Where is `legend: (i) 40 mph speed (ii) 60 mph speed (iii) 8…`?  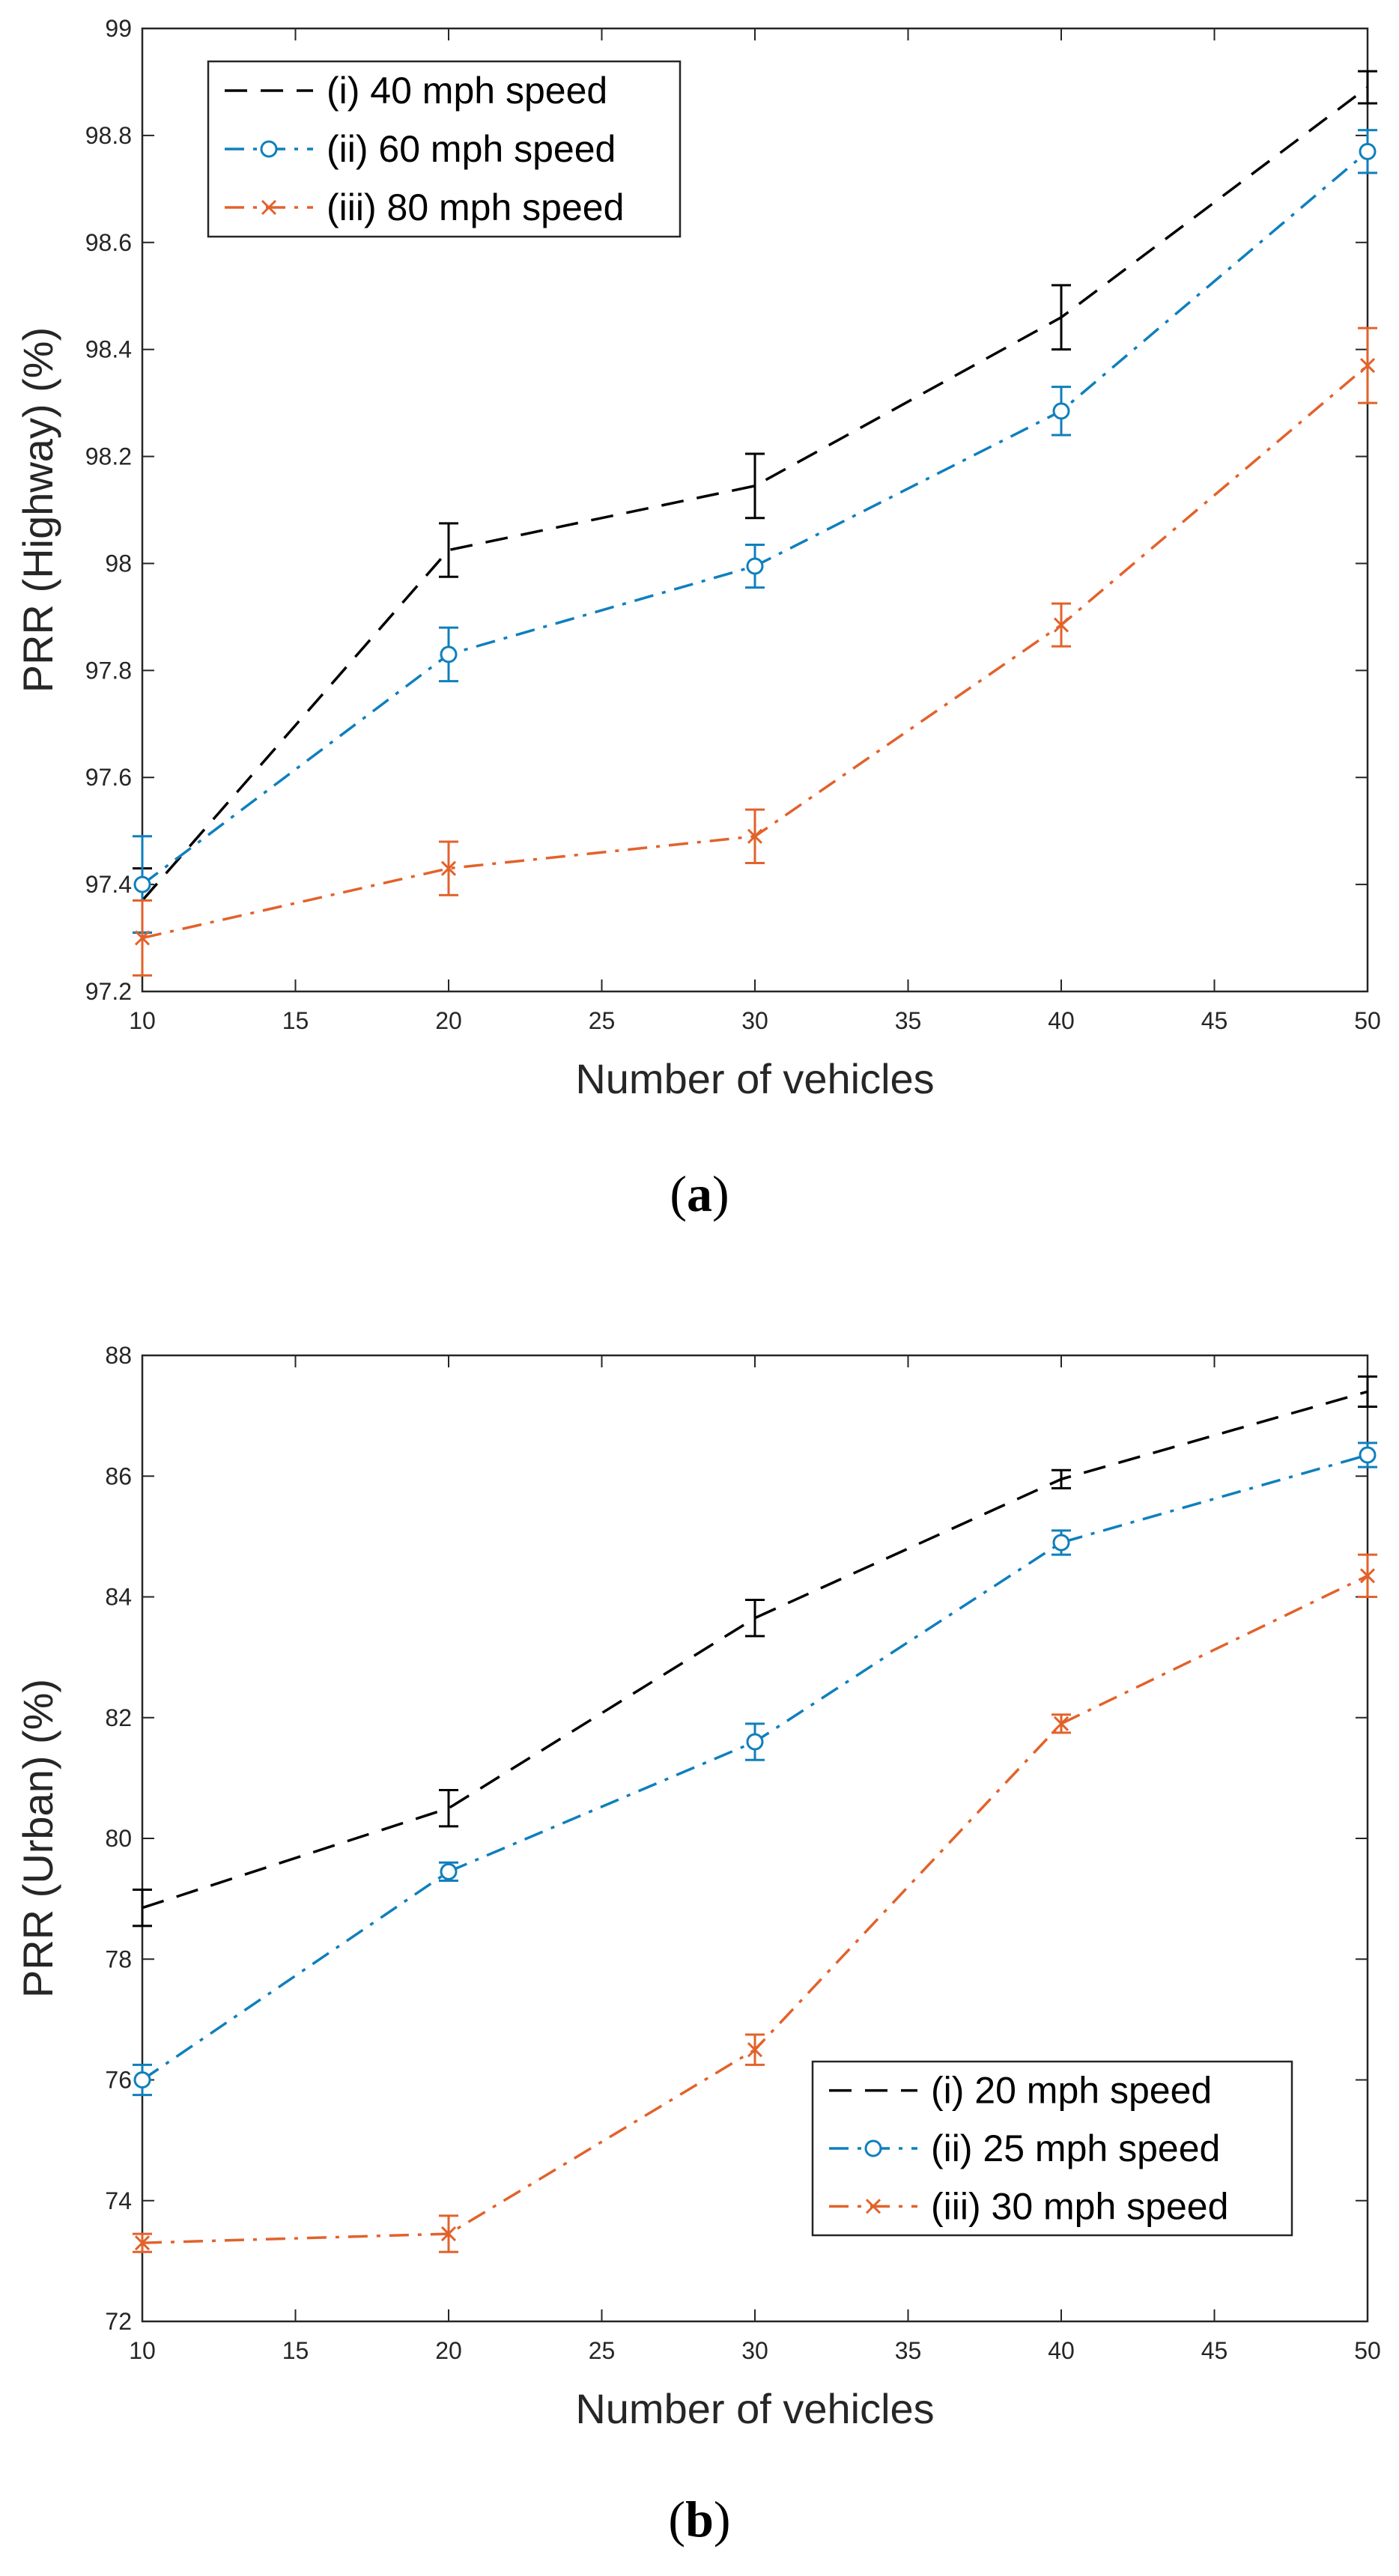
legend: (i) 40 mph speed (ii) 60 mph speed (iii) 8… is located at coordinates (444, 149).